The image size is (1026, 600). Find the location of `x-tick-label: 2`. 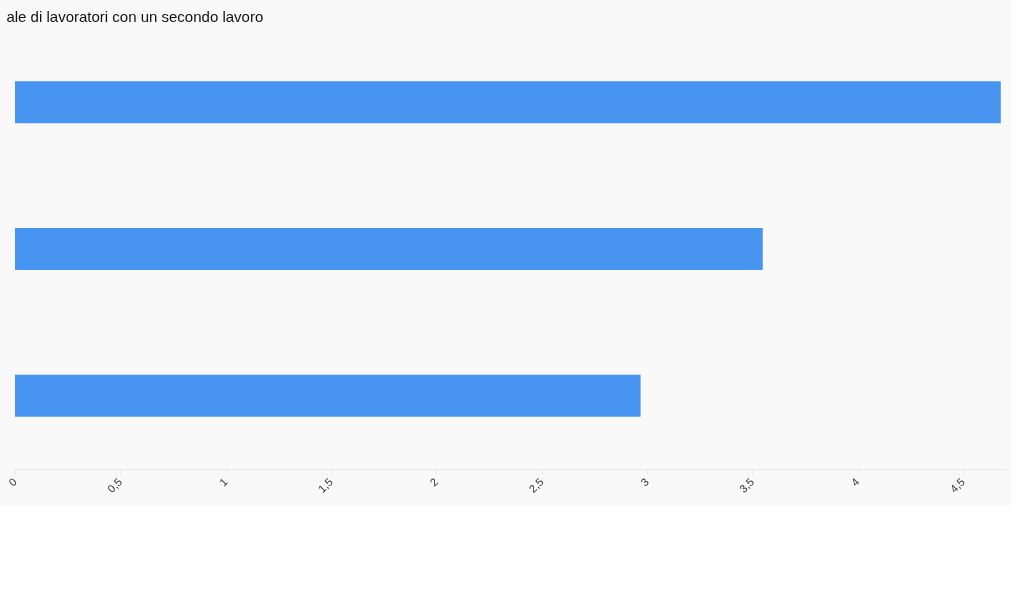

x-tick-label: 2 is located at coordinates (434, 482).